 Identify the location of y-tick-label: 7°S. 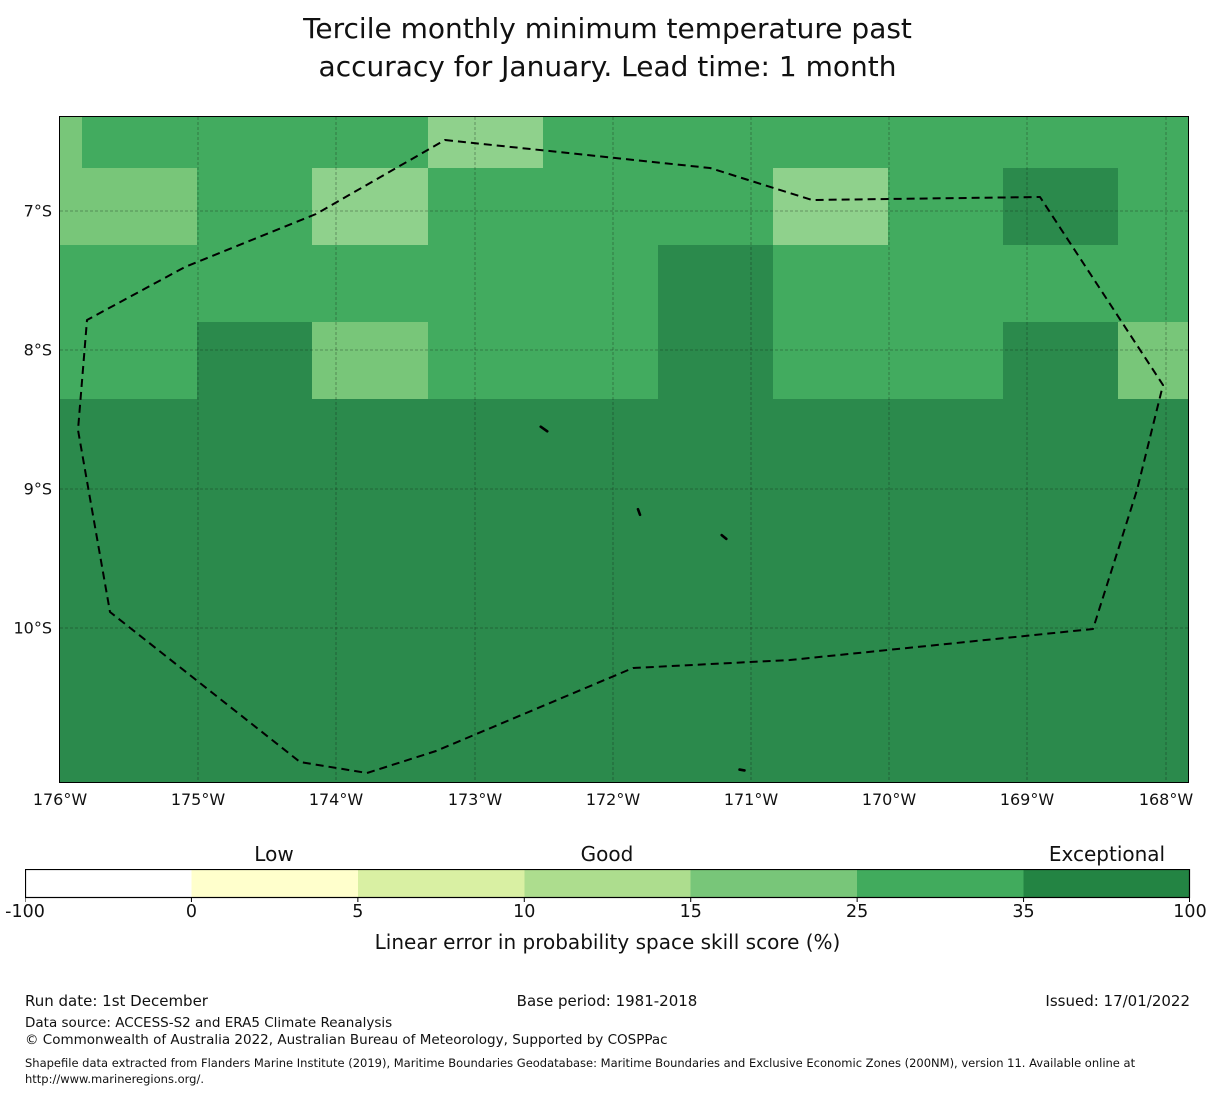
(37, 211).